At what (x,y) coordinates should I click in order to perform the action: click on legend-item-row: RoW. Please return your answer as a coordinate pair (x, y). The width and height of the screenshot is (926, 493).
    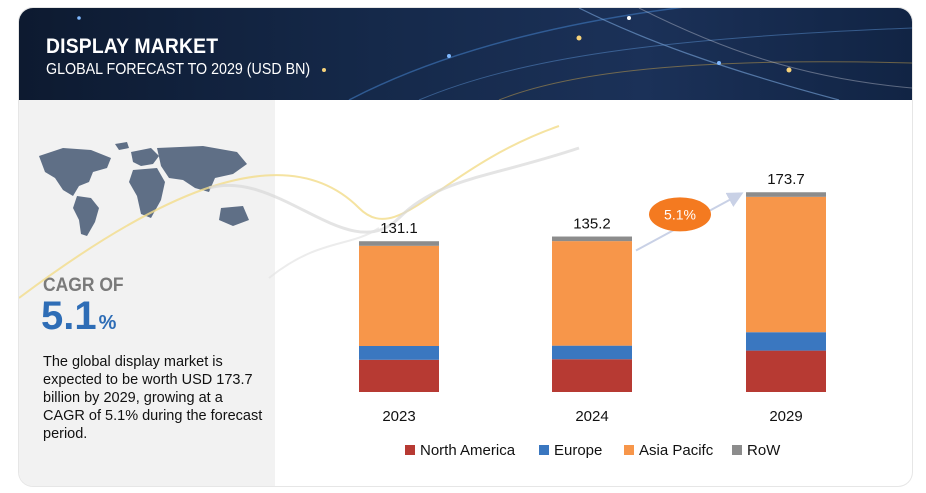
    Looking at the image, I should click on (756, 450).